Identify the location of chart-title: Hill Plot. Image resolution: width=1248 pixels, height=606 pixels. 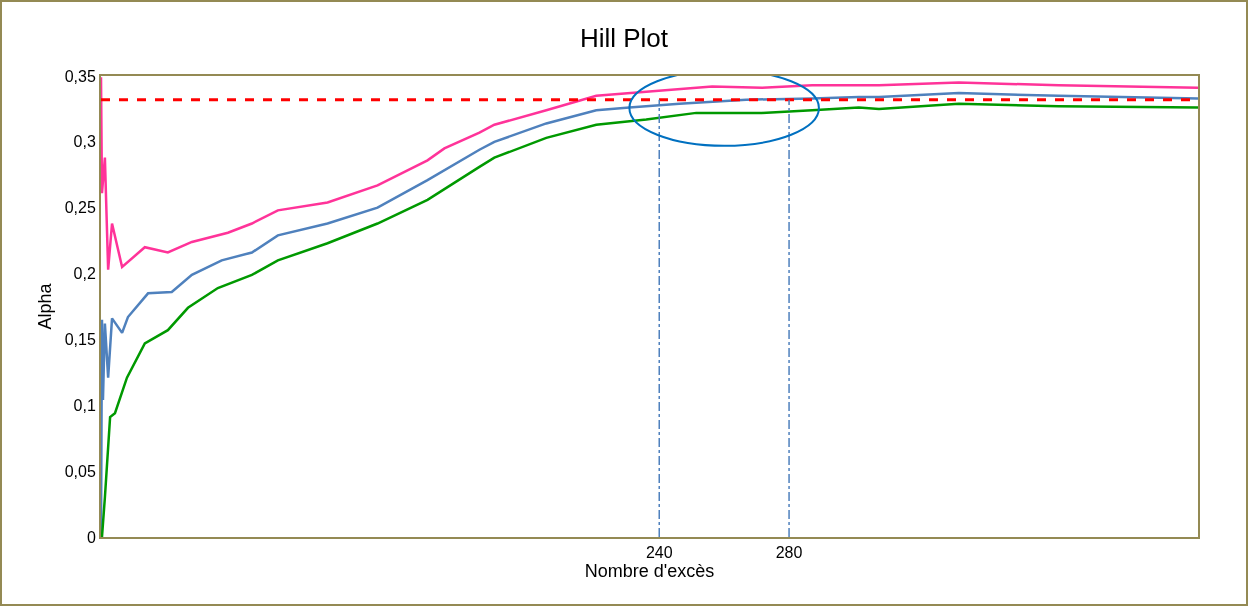
(624, 38).